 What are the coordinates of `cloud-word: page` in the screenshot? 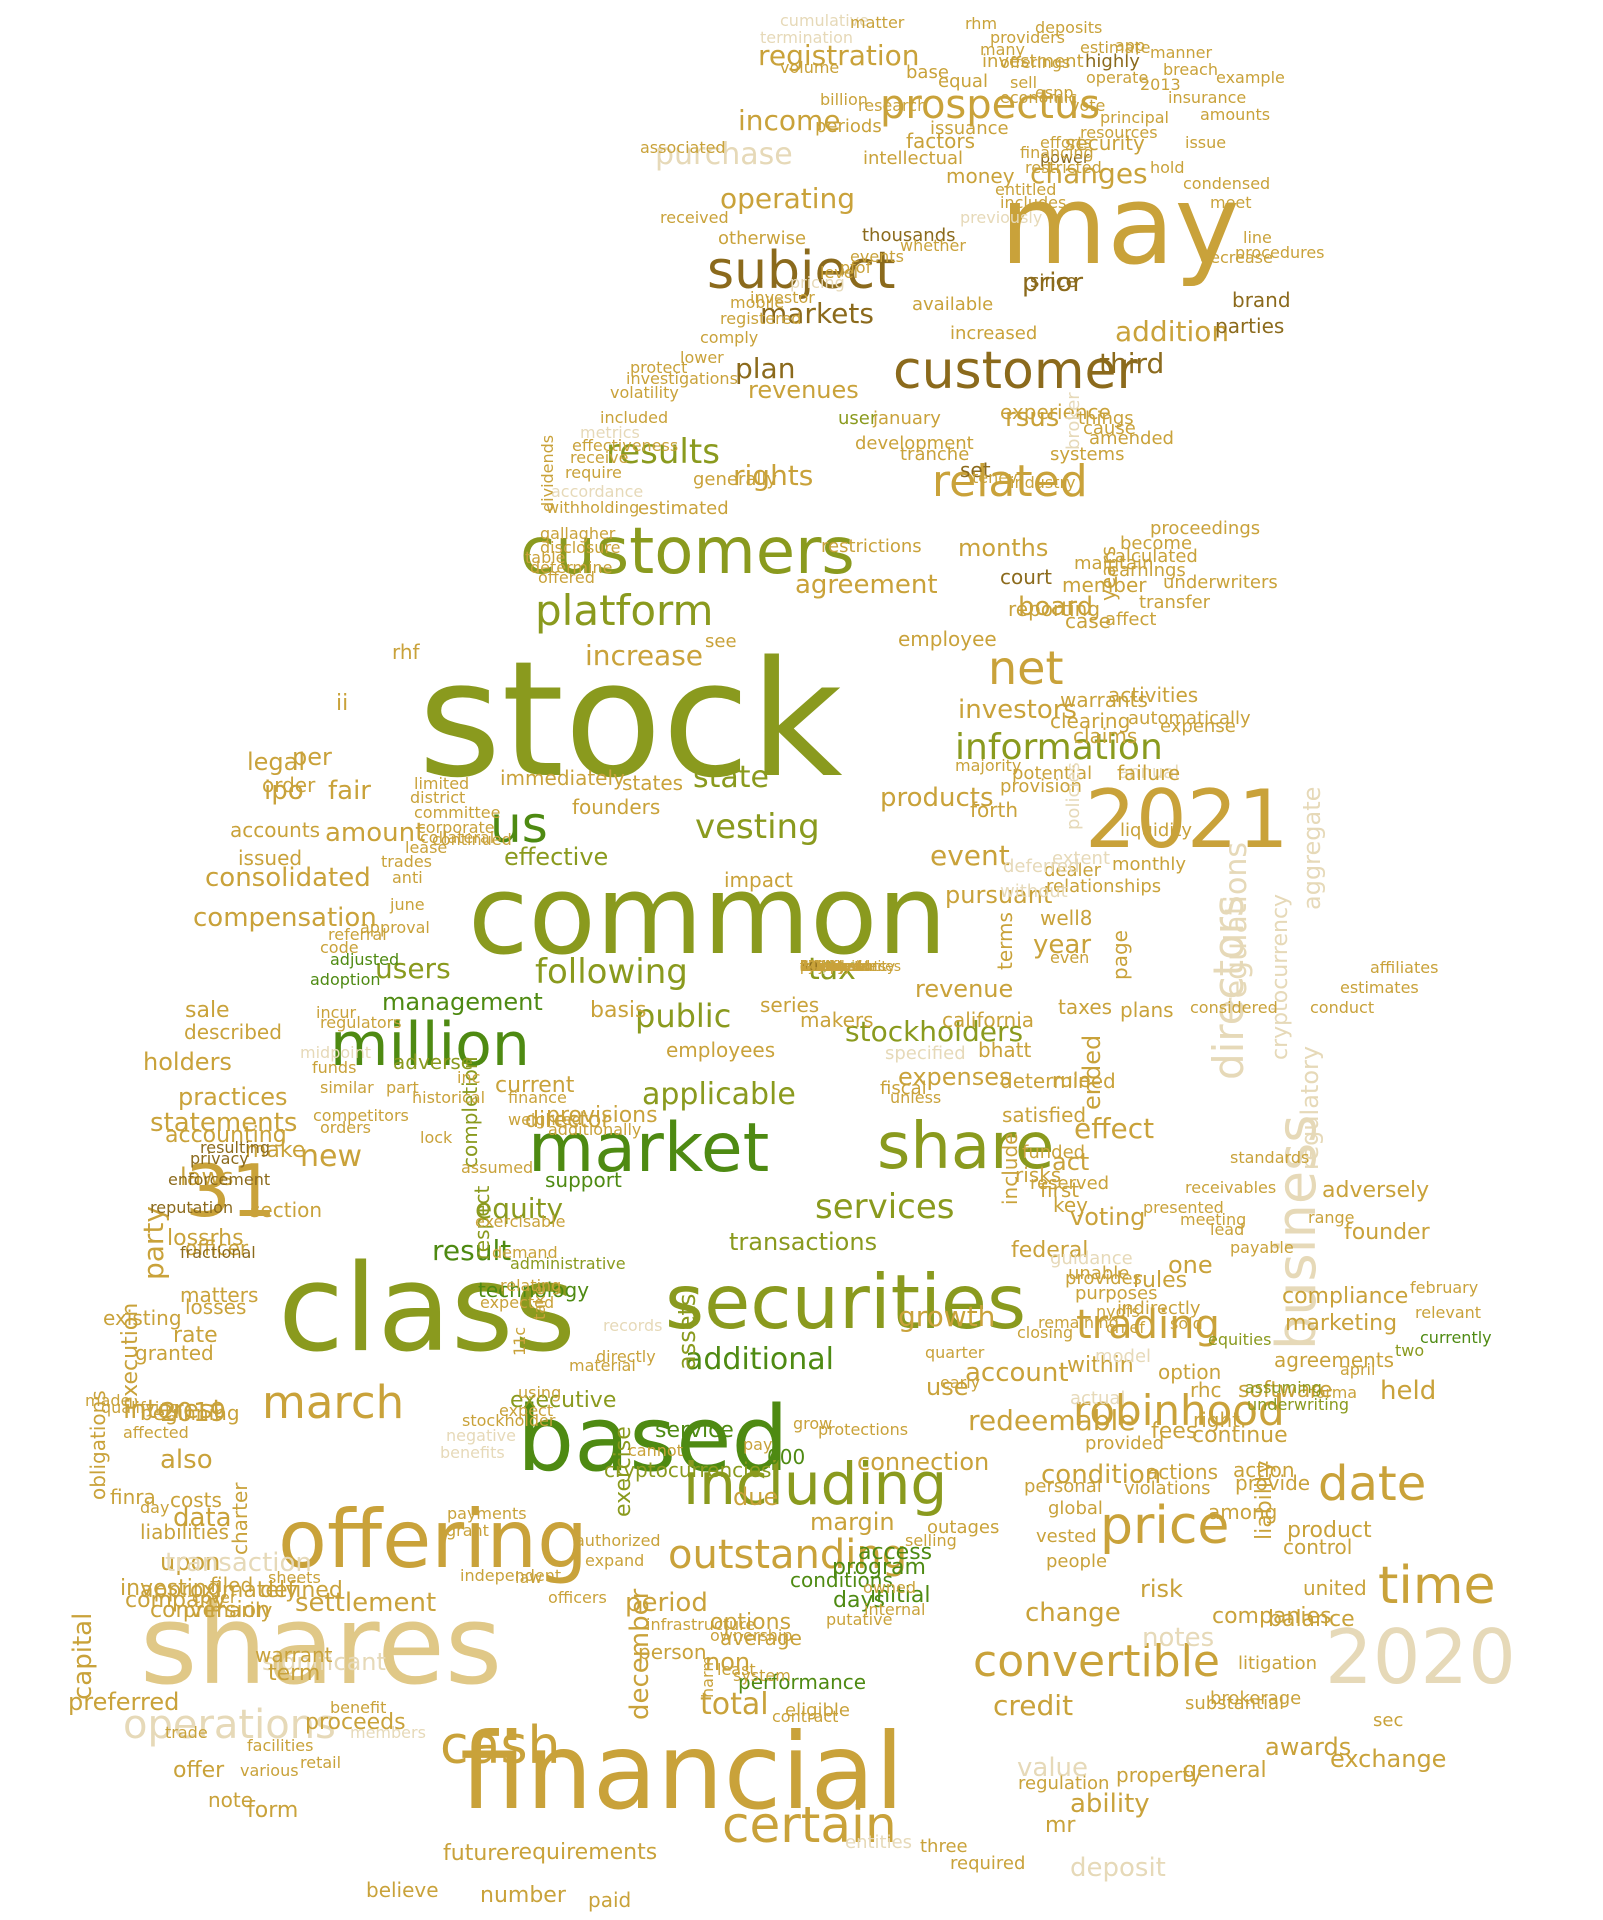 It's located at (1120, 955).